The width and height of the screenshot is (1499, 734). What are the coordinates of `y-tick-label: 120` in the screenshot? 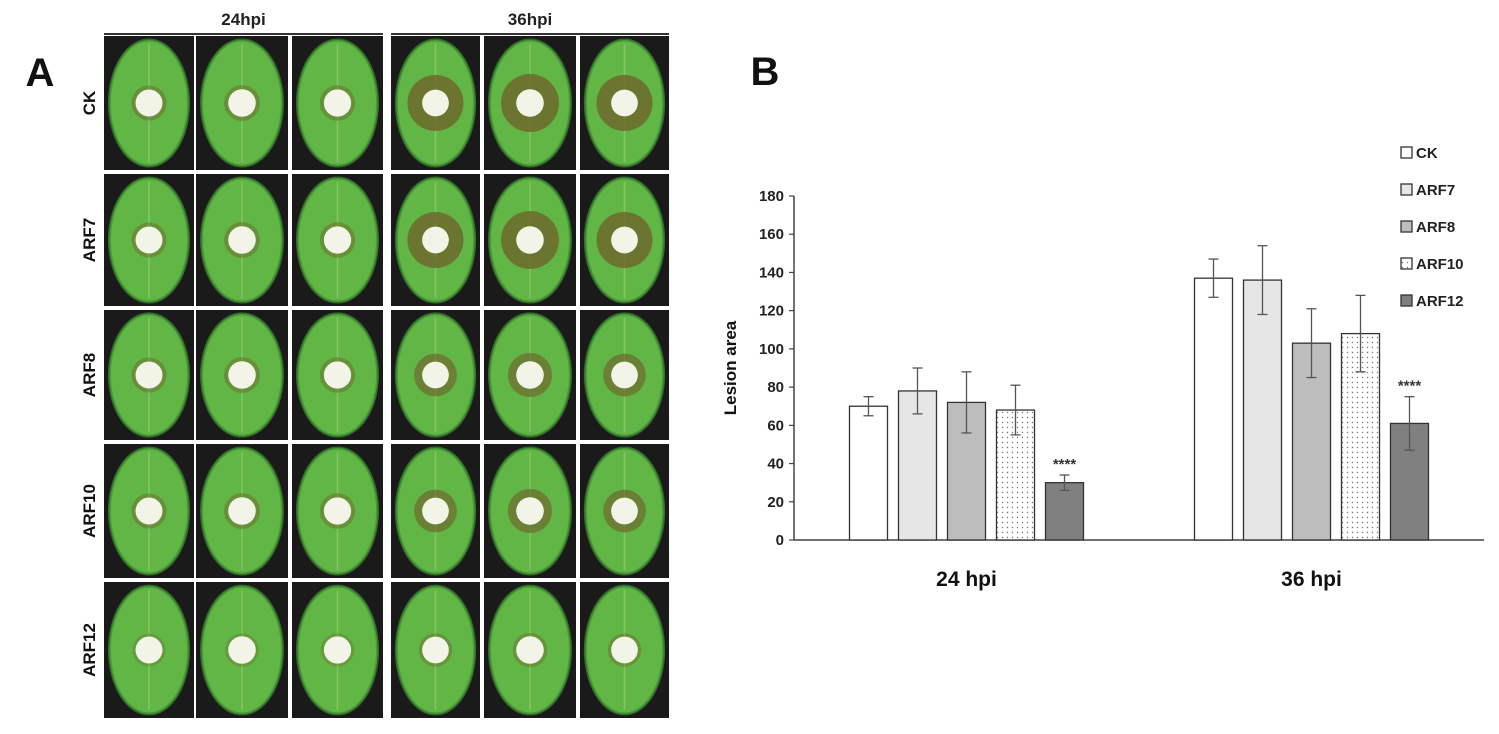 It's located at (771, 311).